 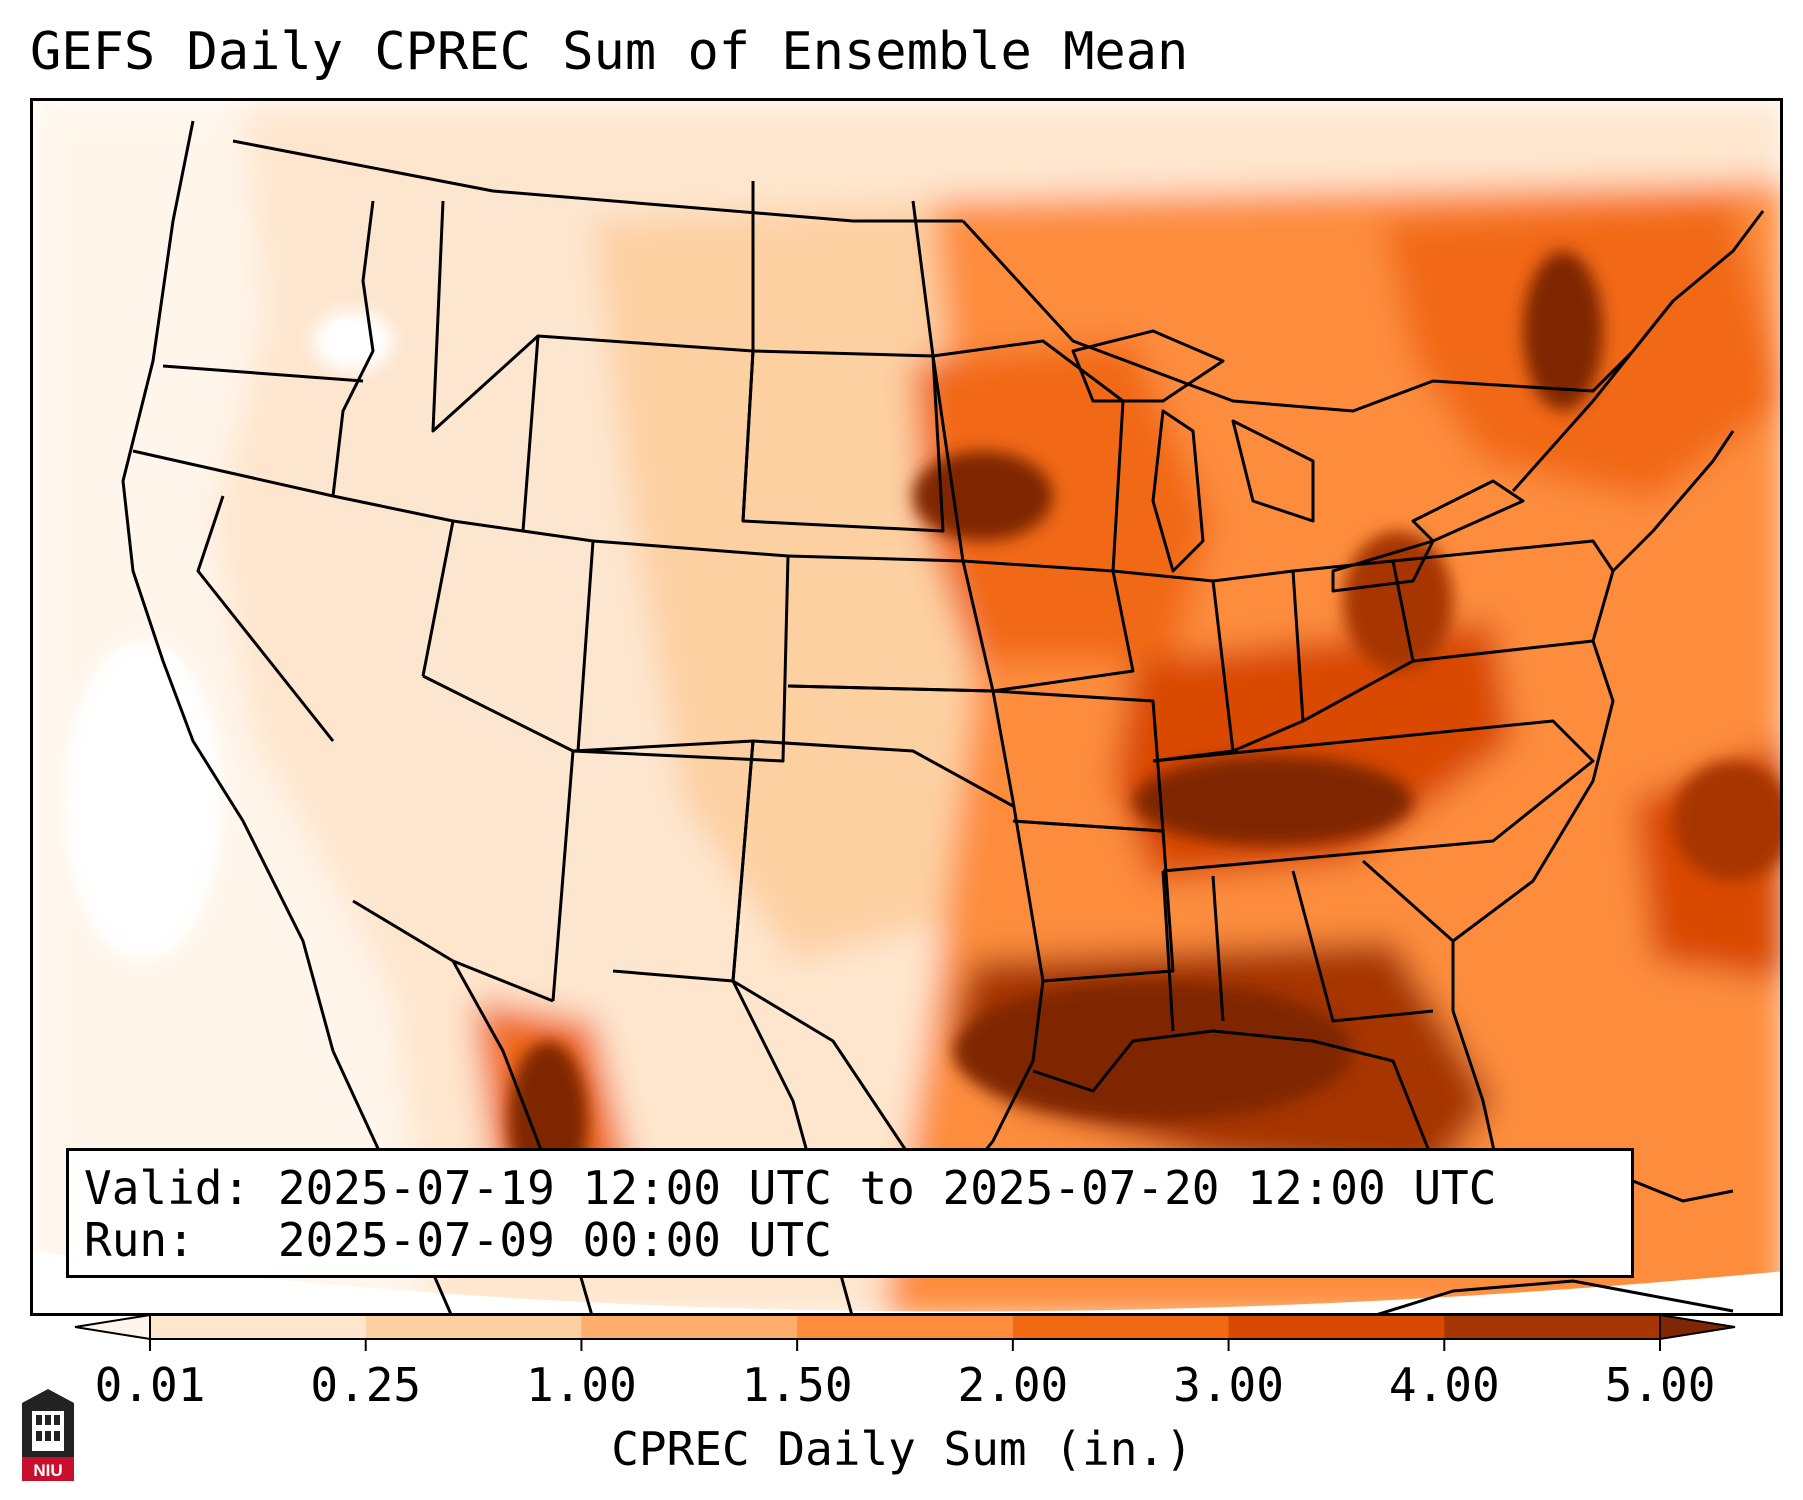 What do you see at coordinates (906, 1282) in the screenshot?
I see `projection-edge` at bounding box center [906, 1282].